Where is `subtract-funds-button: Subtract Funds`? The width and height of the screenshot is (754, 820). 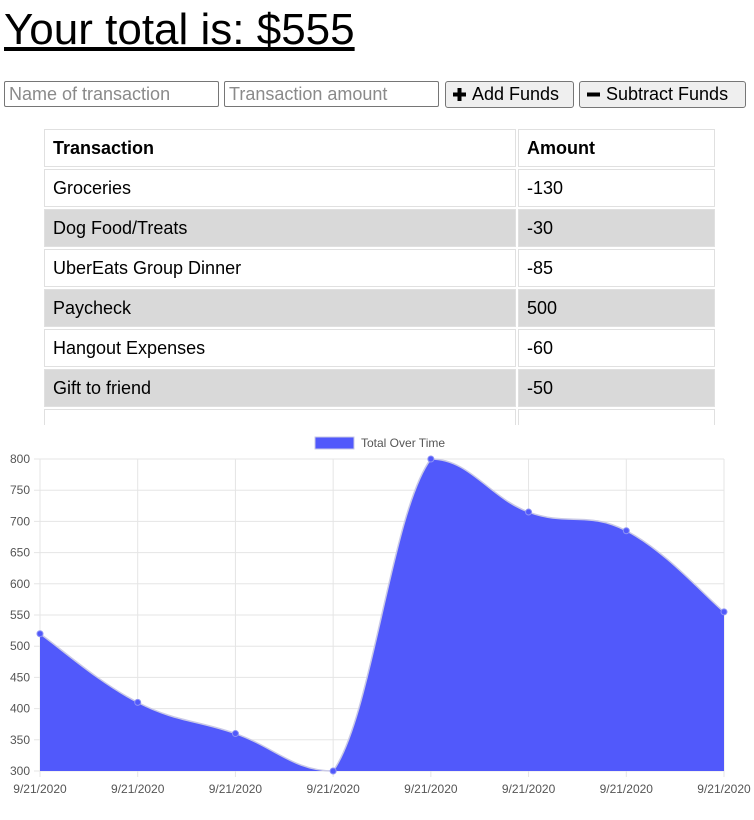 subtract-funds-button: Subtract Funds is located at coordinates (662, 94).